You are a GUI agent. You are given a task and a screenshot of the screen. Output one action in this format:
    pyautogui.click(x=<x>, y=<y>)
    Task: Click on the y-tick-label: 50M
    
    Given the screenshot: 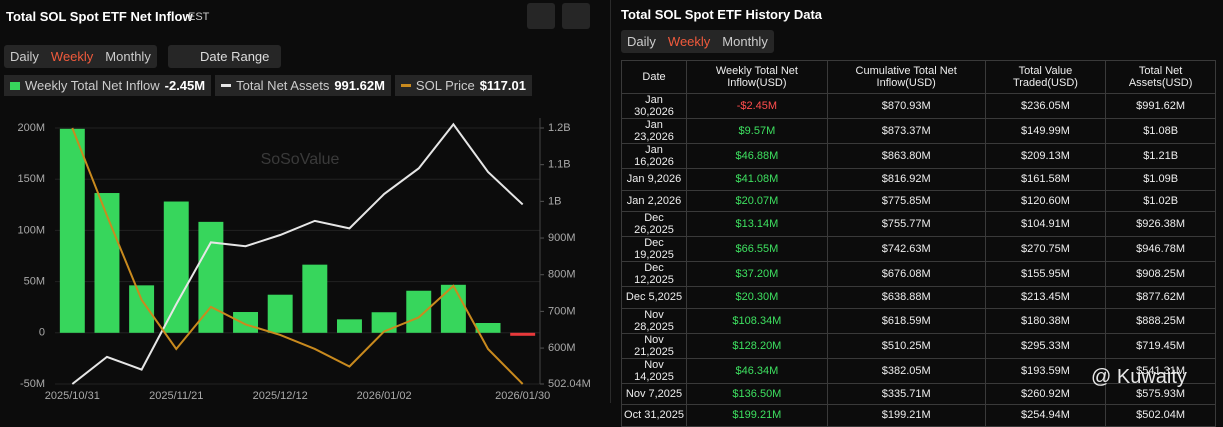 What is the action you would take?
    pyautogui.click(x=34, y=282)
    